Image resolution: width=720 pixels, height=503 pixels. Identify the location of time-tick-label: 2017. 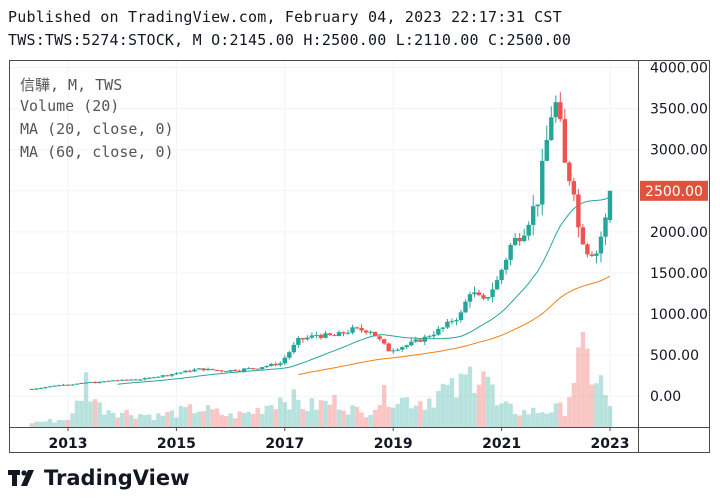
(284, 444).